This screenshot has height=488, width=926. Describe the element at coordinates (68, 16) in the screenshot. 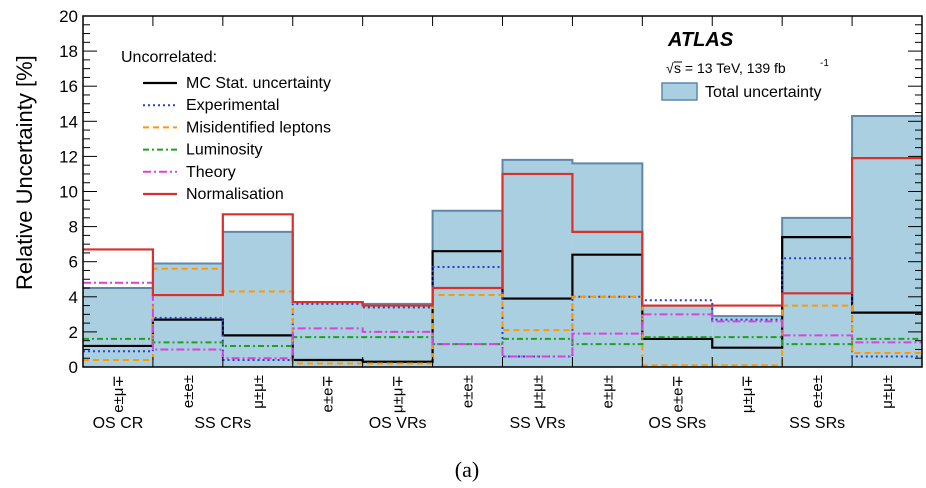

I see `y-tick-label: 20` at that location.